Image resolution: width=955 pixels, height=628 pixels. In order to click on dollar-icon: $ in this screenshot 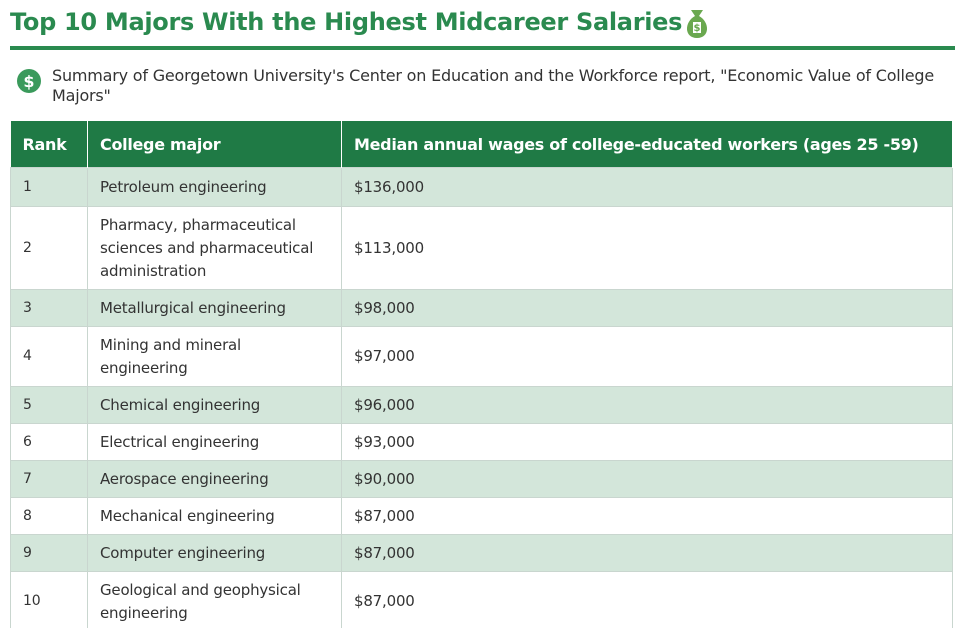, I will do `click(29, 81)`.